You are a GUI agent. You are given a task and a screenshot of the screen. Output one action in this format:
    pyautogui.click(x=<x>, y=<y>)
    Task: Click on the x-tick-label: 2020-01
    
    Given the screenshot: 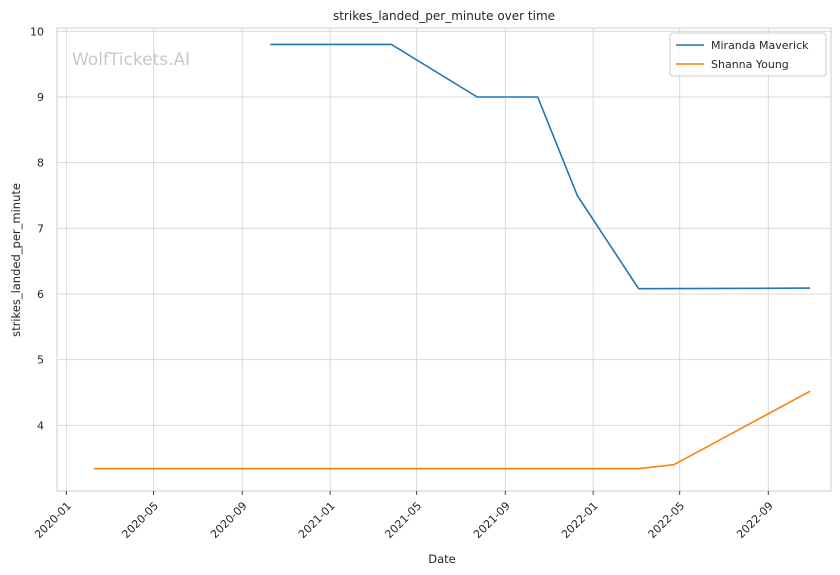 What is the action you would take?
    pyautogui.click(x=53, y=520)
    